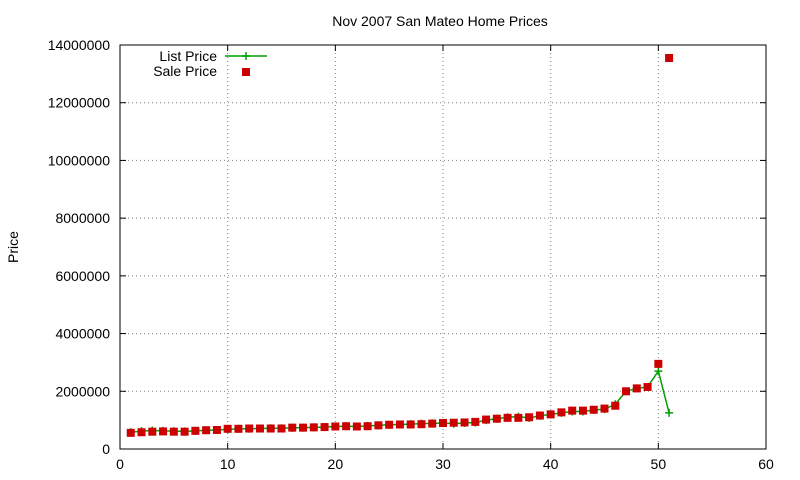 The width and height of the screenshot is (800, 480). Describe the element at coordinates (443, 464) in the screenshot. I see `x-tick-label: 30` at that location.